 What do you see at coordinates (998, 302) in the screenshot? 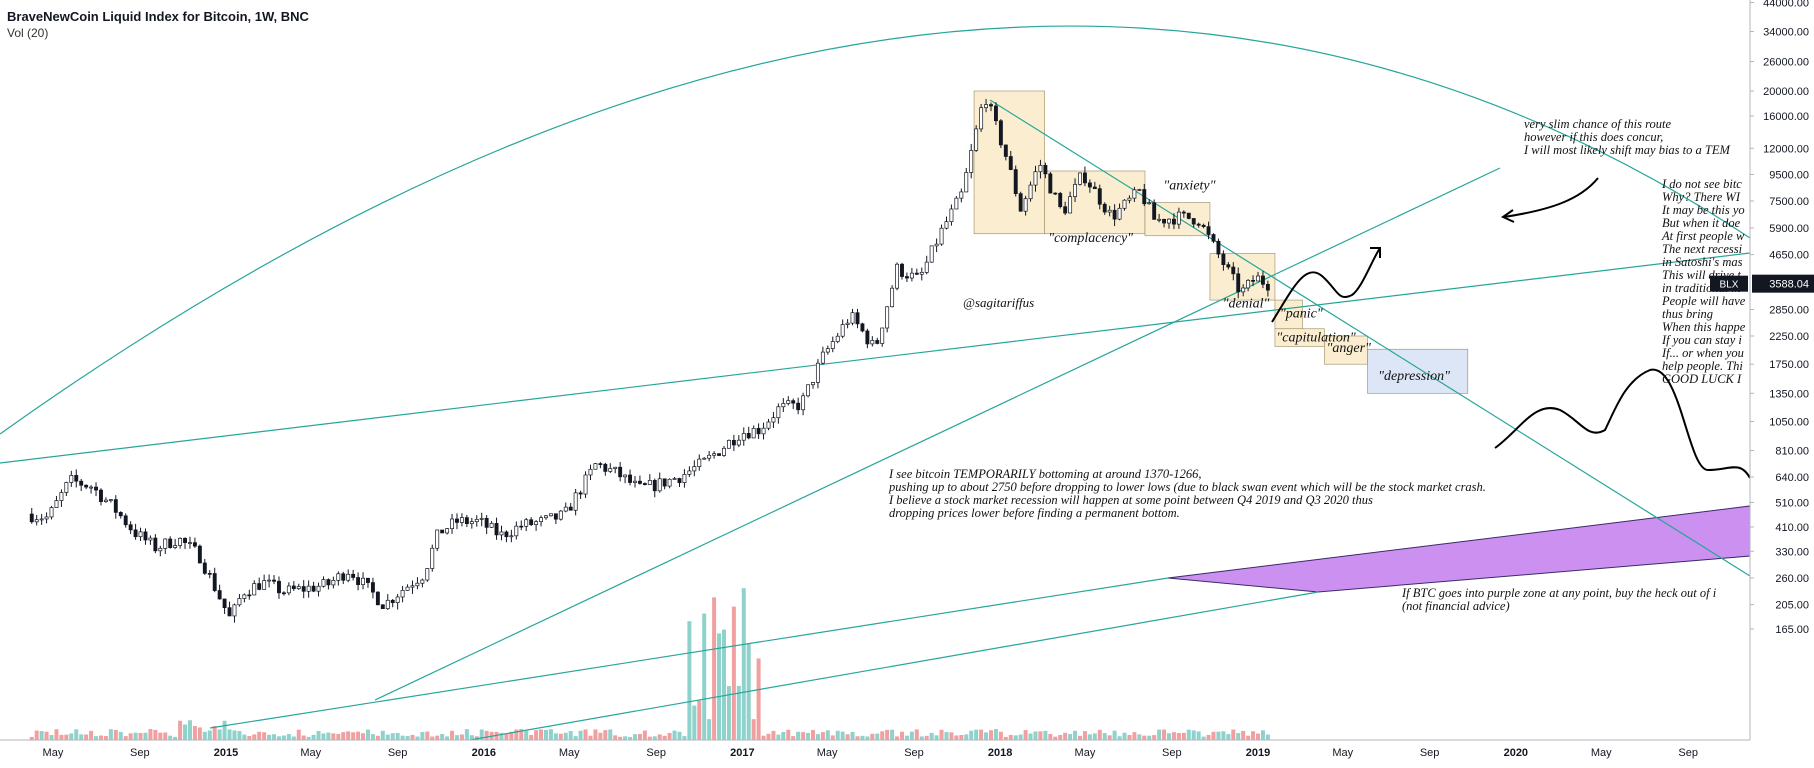
I see `author-tag: @sagitariffus` at bounding box center [998, 302].